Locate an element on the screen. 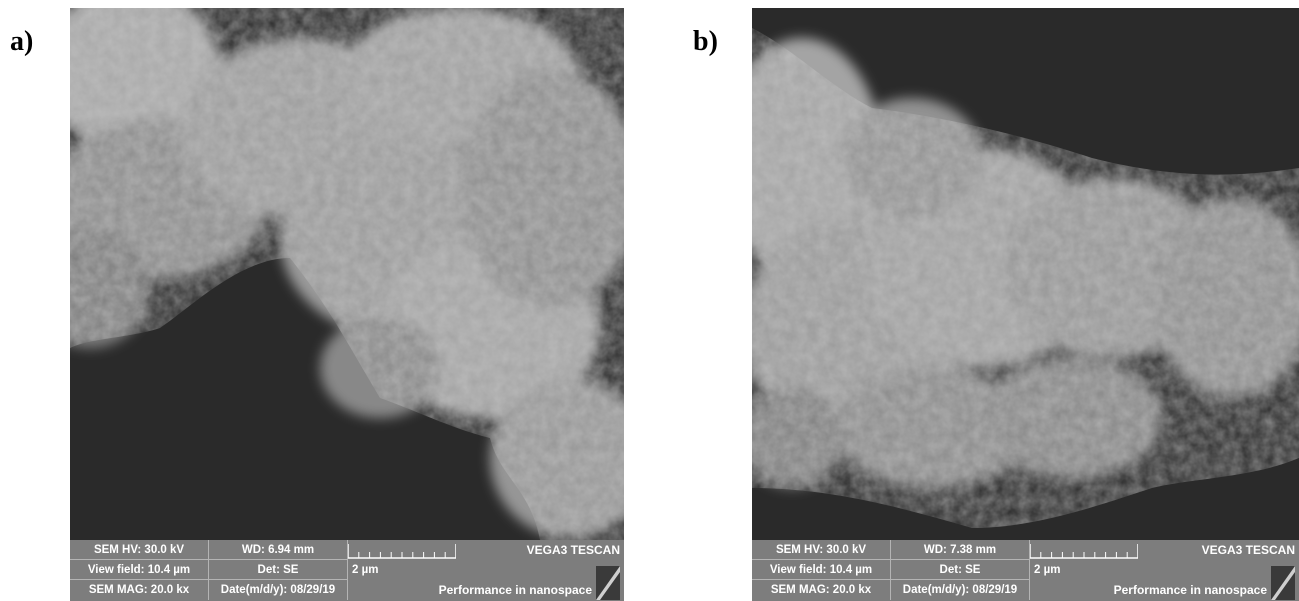  wd-value: WD: 7.38 mm is located at coordinates (960, 550).